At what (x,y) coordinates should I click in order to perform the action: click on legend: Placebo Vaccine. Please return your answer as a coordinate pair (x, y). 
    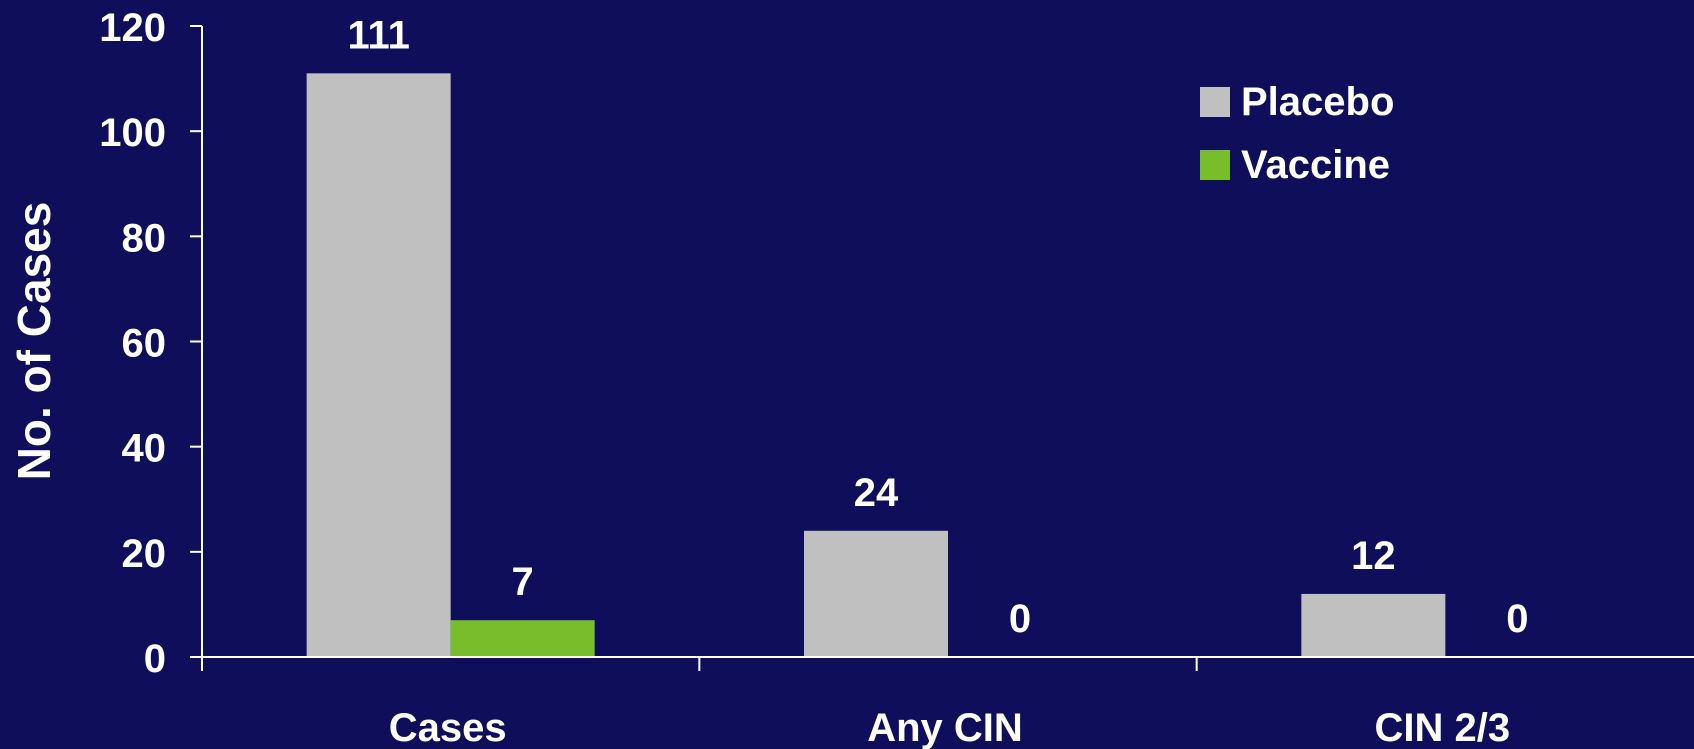
    Looking at the image, I should click on (1297, 133).